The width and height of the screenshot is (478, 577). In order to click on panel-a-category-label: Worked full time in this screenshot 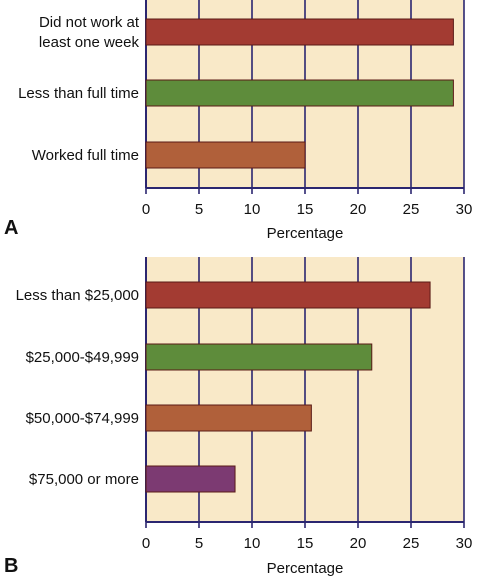, I will do `click(85, 155)`.